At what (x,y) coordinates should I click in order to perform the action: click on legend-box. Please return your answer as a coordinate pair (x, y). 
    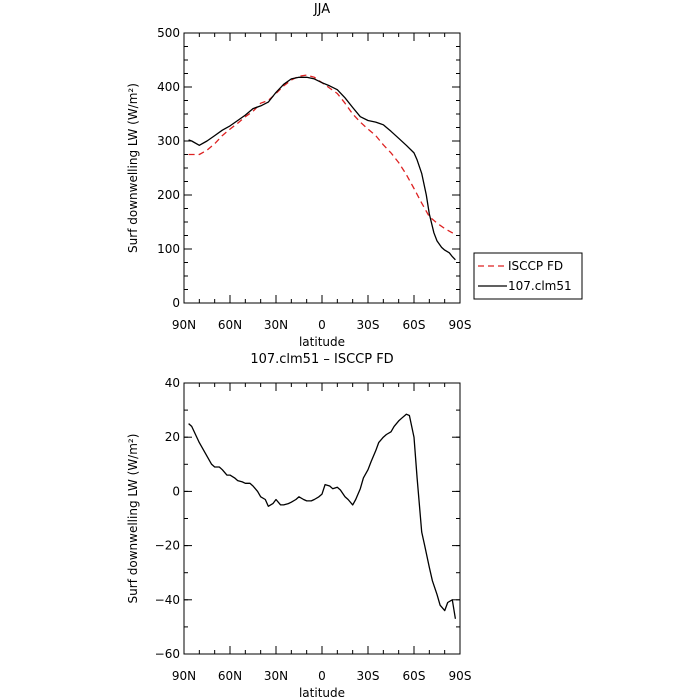
    Looking at the image, I should click on (528, 276).